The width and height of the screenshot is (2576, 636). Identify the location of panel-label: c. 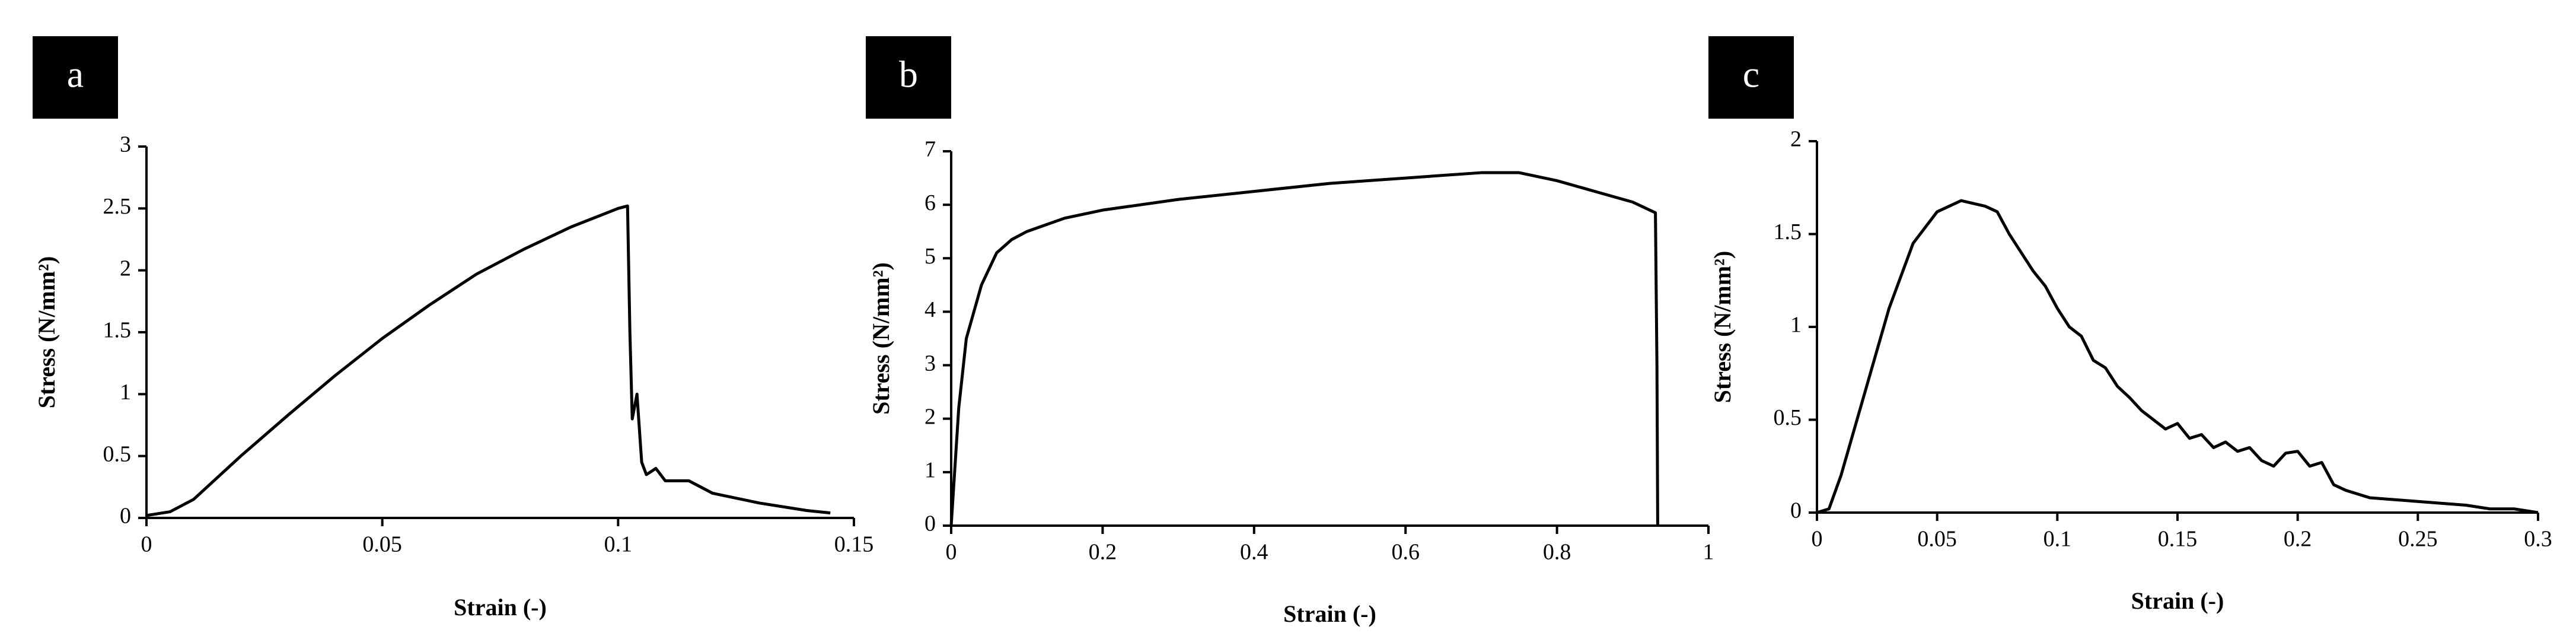
(1751, 74).